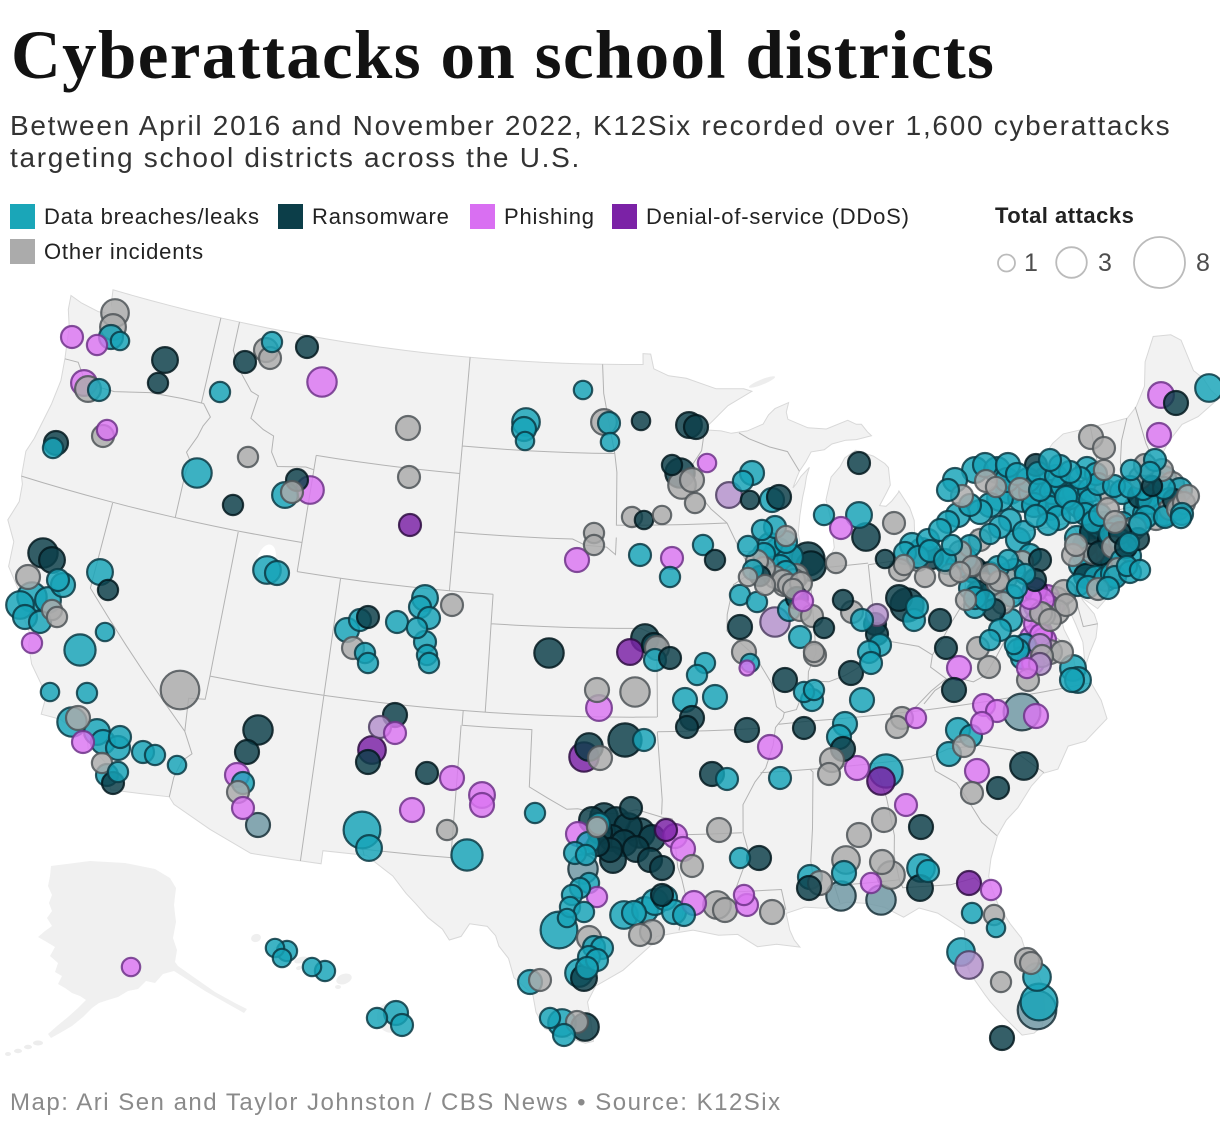 The height and width of the screenshot is (1130, 1220). What do you see at coordinates (1031, 263) in the screenshot?
I see `svg-text: 1` at bounding box center [1031, 263].